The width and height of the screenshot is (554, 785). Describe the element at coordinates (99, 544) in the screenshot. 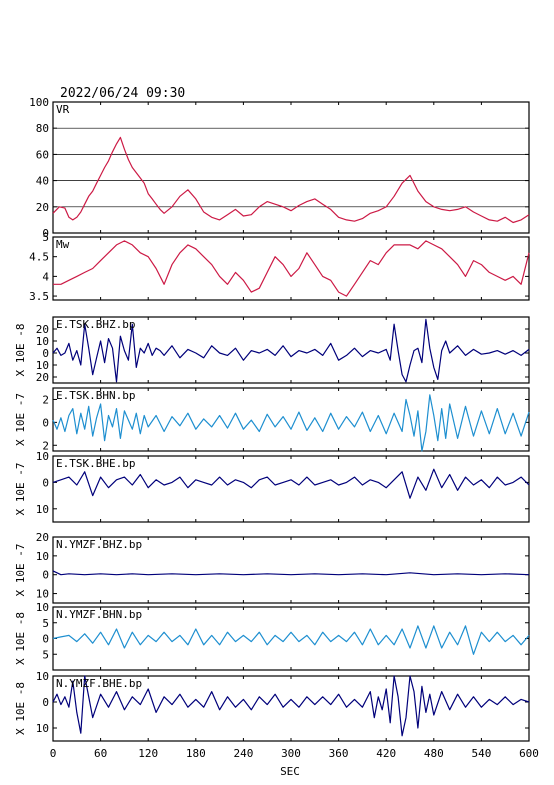

I see `panel-label: N.YMZF.BHZ.bp` at that location.